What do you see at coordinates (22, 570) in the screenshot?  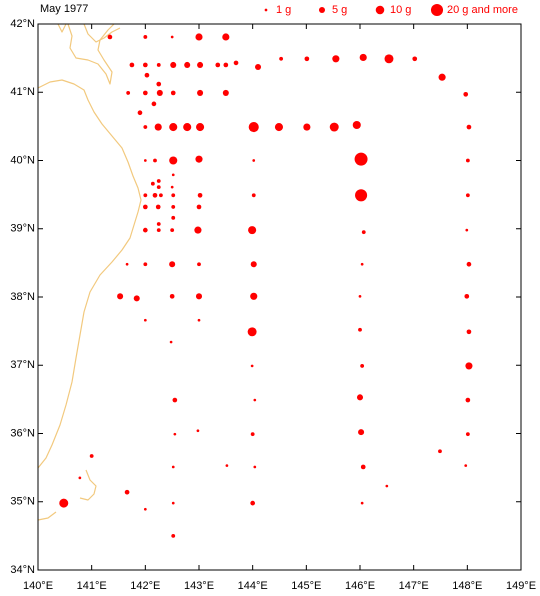 I see `y-tick-label: 34°N` at bounding box center [22, 570].